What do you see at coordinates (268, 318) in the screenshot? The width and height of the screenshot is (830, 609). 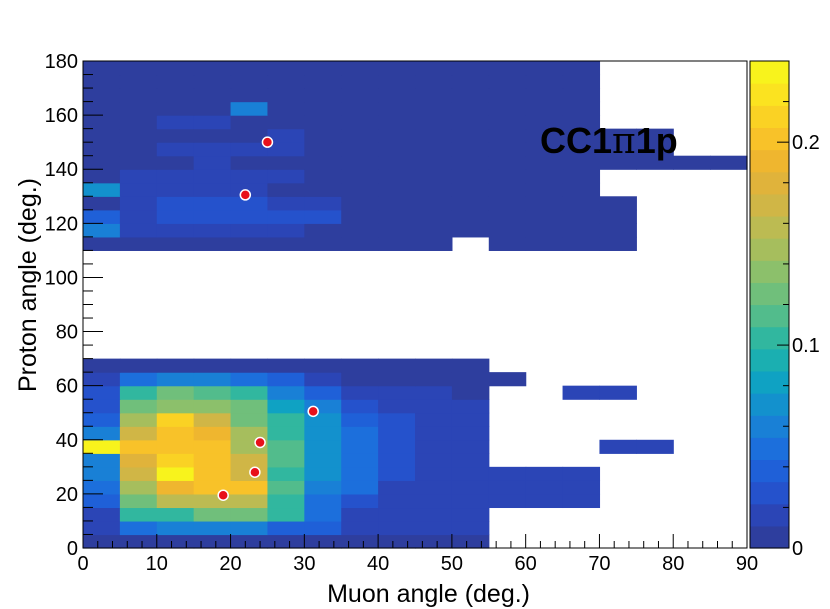 I see `data-markers` at bounding box center [268, 318].